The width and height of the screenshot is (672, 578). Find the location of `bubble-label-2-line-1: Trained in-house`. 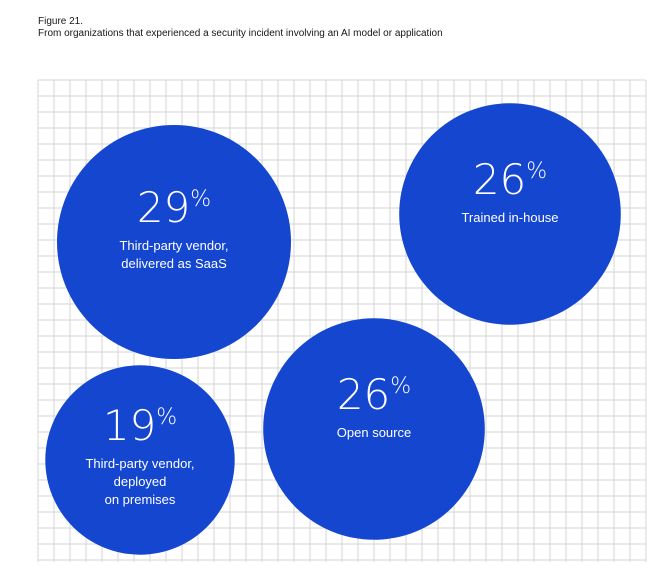

bubble-label-2-line-1: Trained in-house is located at coordinates (509, 217).